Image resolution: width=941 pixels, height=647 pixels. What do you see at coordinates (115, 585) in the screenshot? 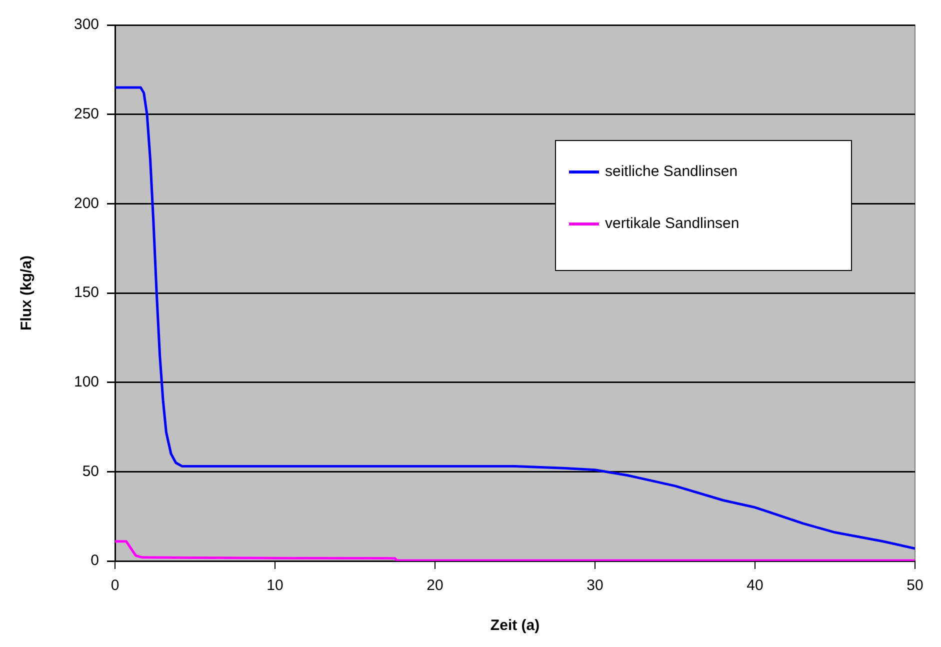
I see `x-tick-label: 0` at bounding box center [115, 585].